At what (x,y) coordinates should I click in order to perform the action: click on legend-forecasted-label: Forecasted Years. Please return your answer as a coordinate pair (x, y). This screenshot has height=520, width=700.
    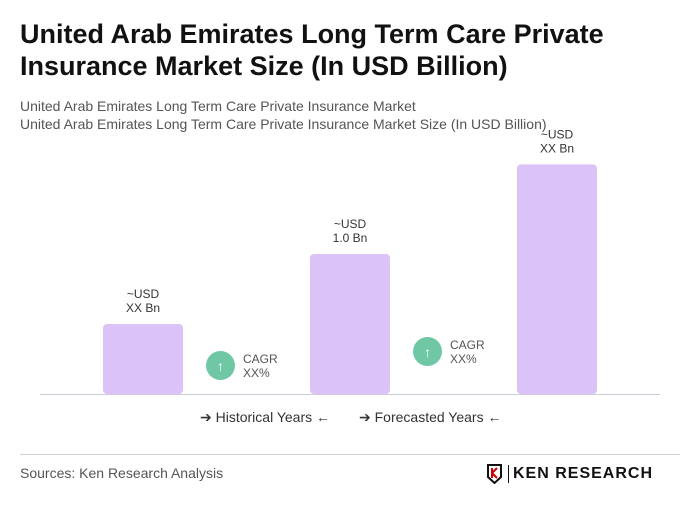
    Looking at the image, I should click on (429, 417).